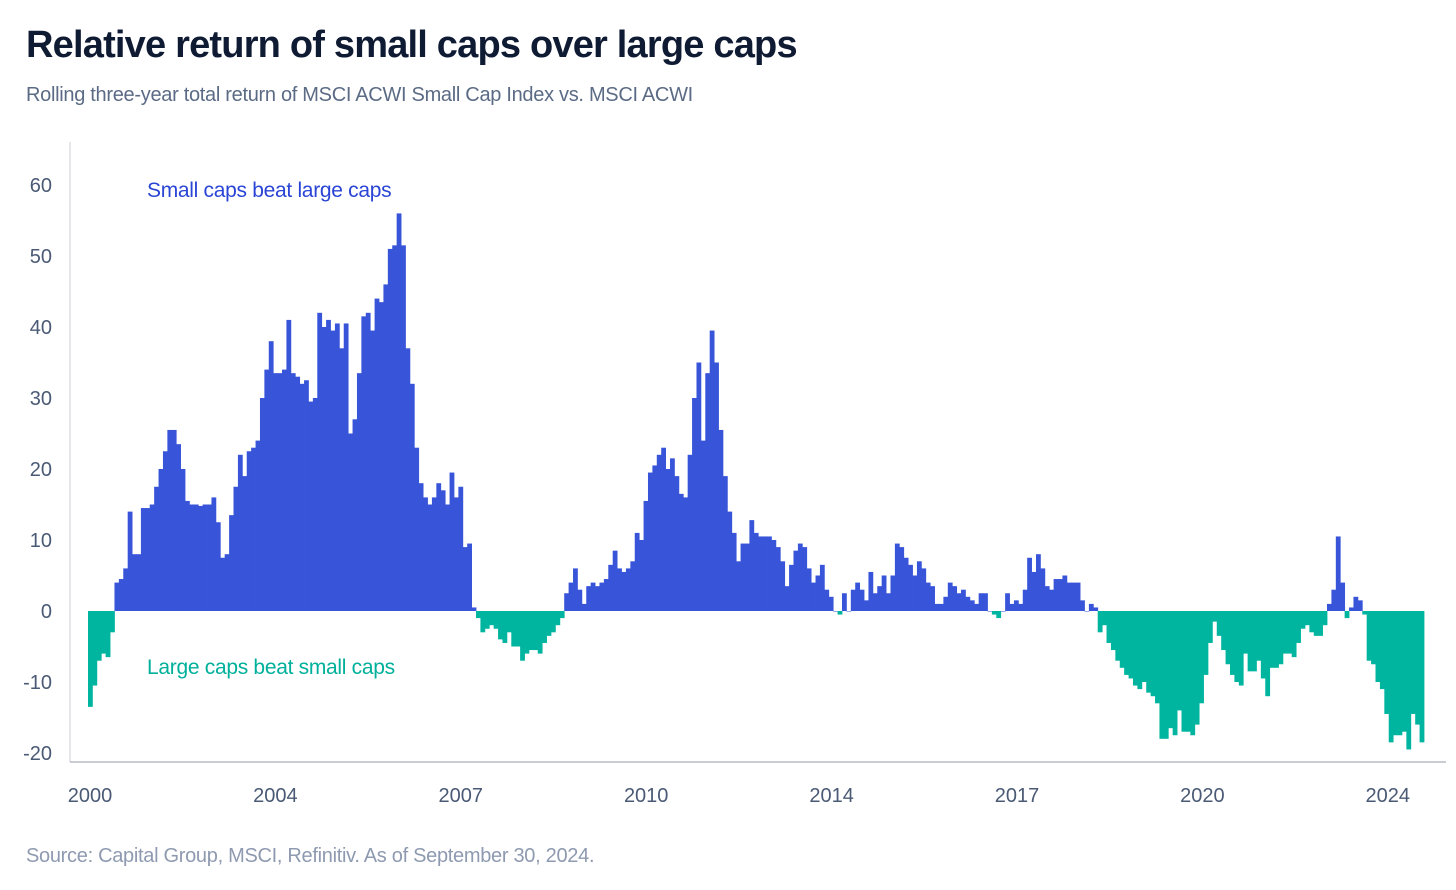 Image resolution: width=1456 pixels, height=890 pixels. I want to click on y-tick-label: 40, so click(41, 328).